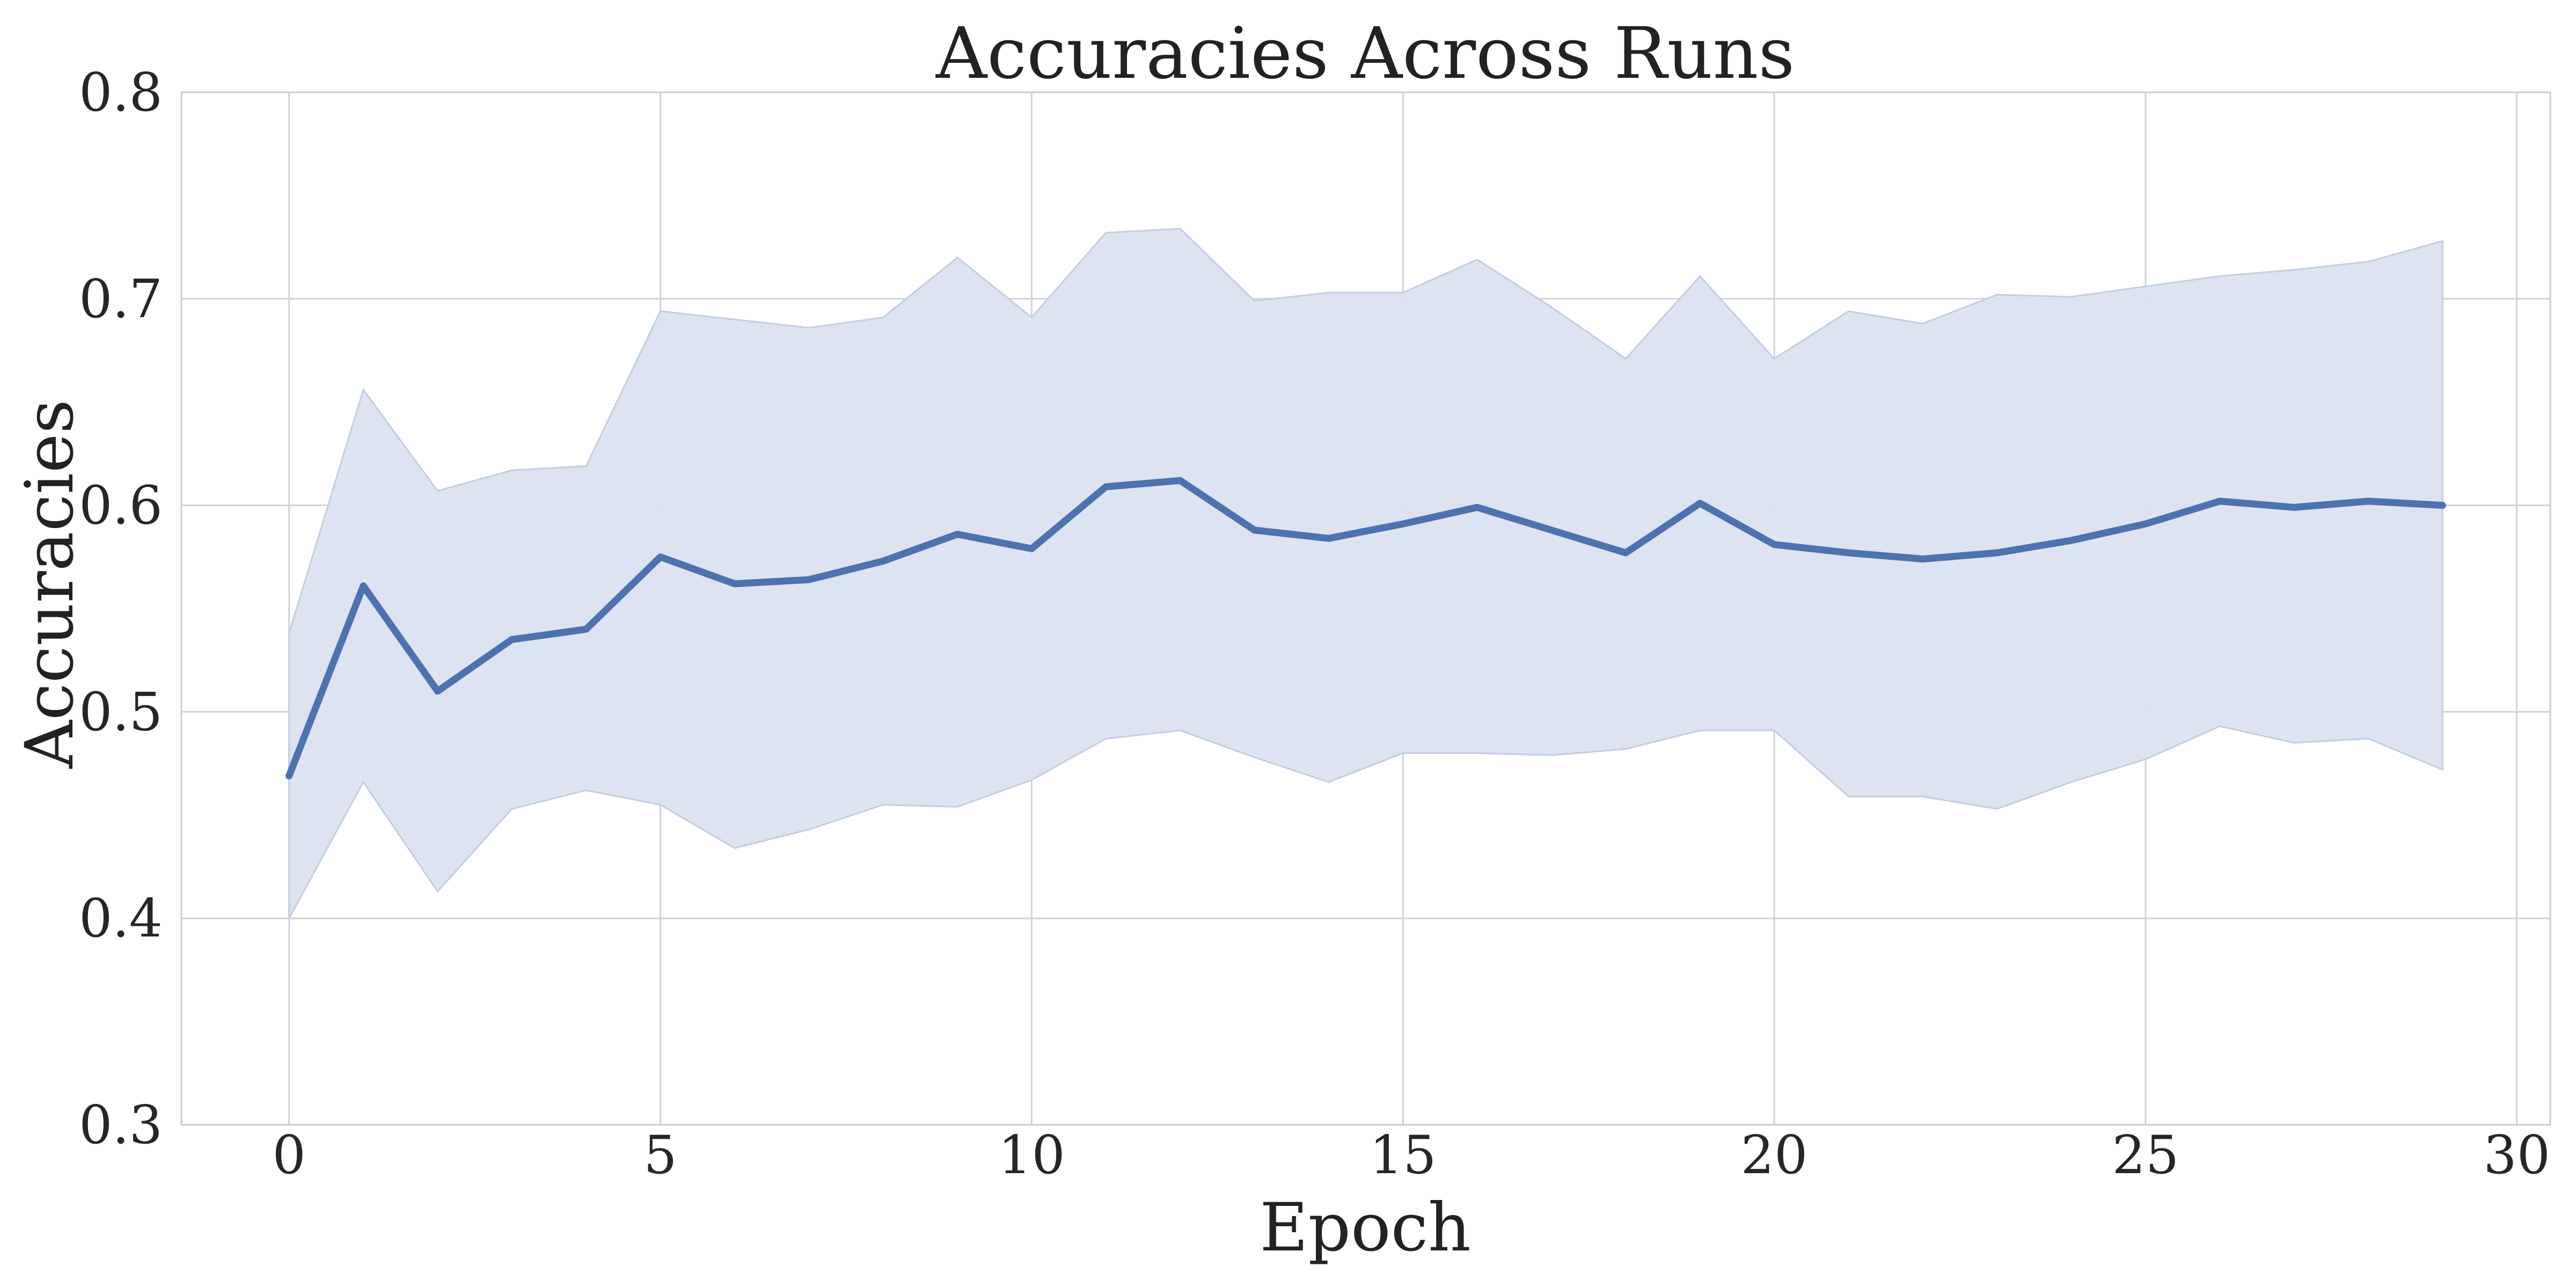 This screenshot has width=2576, height=1288. I want to click on x-tick-label: 25, so click(2145, 1155).